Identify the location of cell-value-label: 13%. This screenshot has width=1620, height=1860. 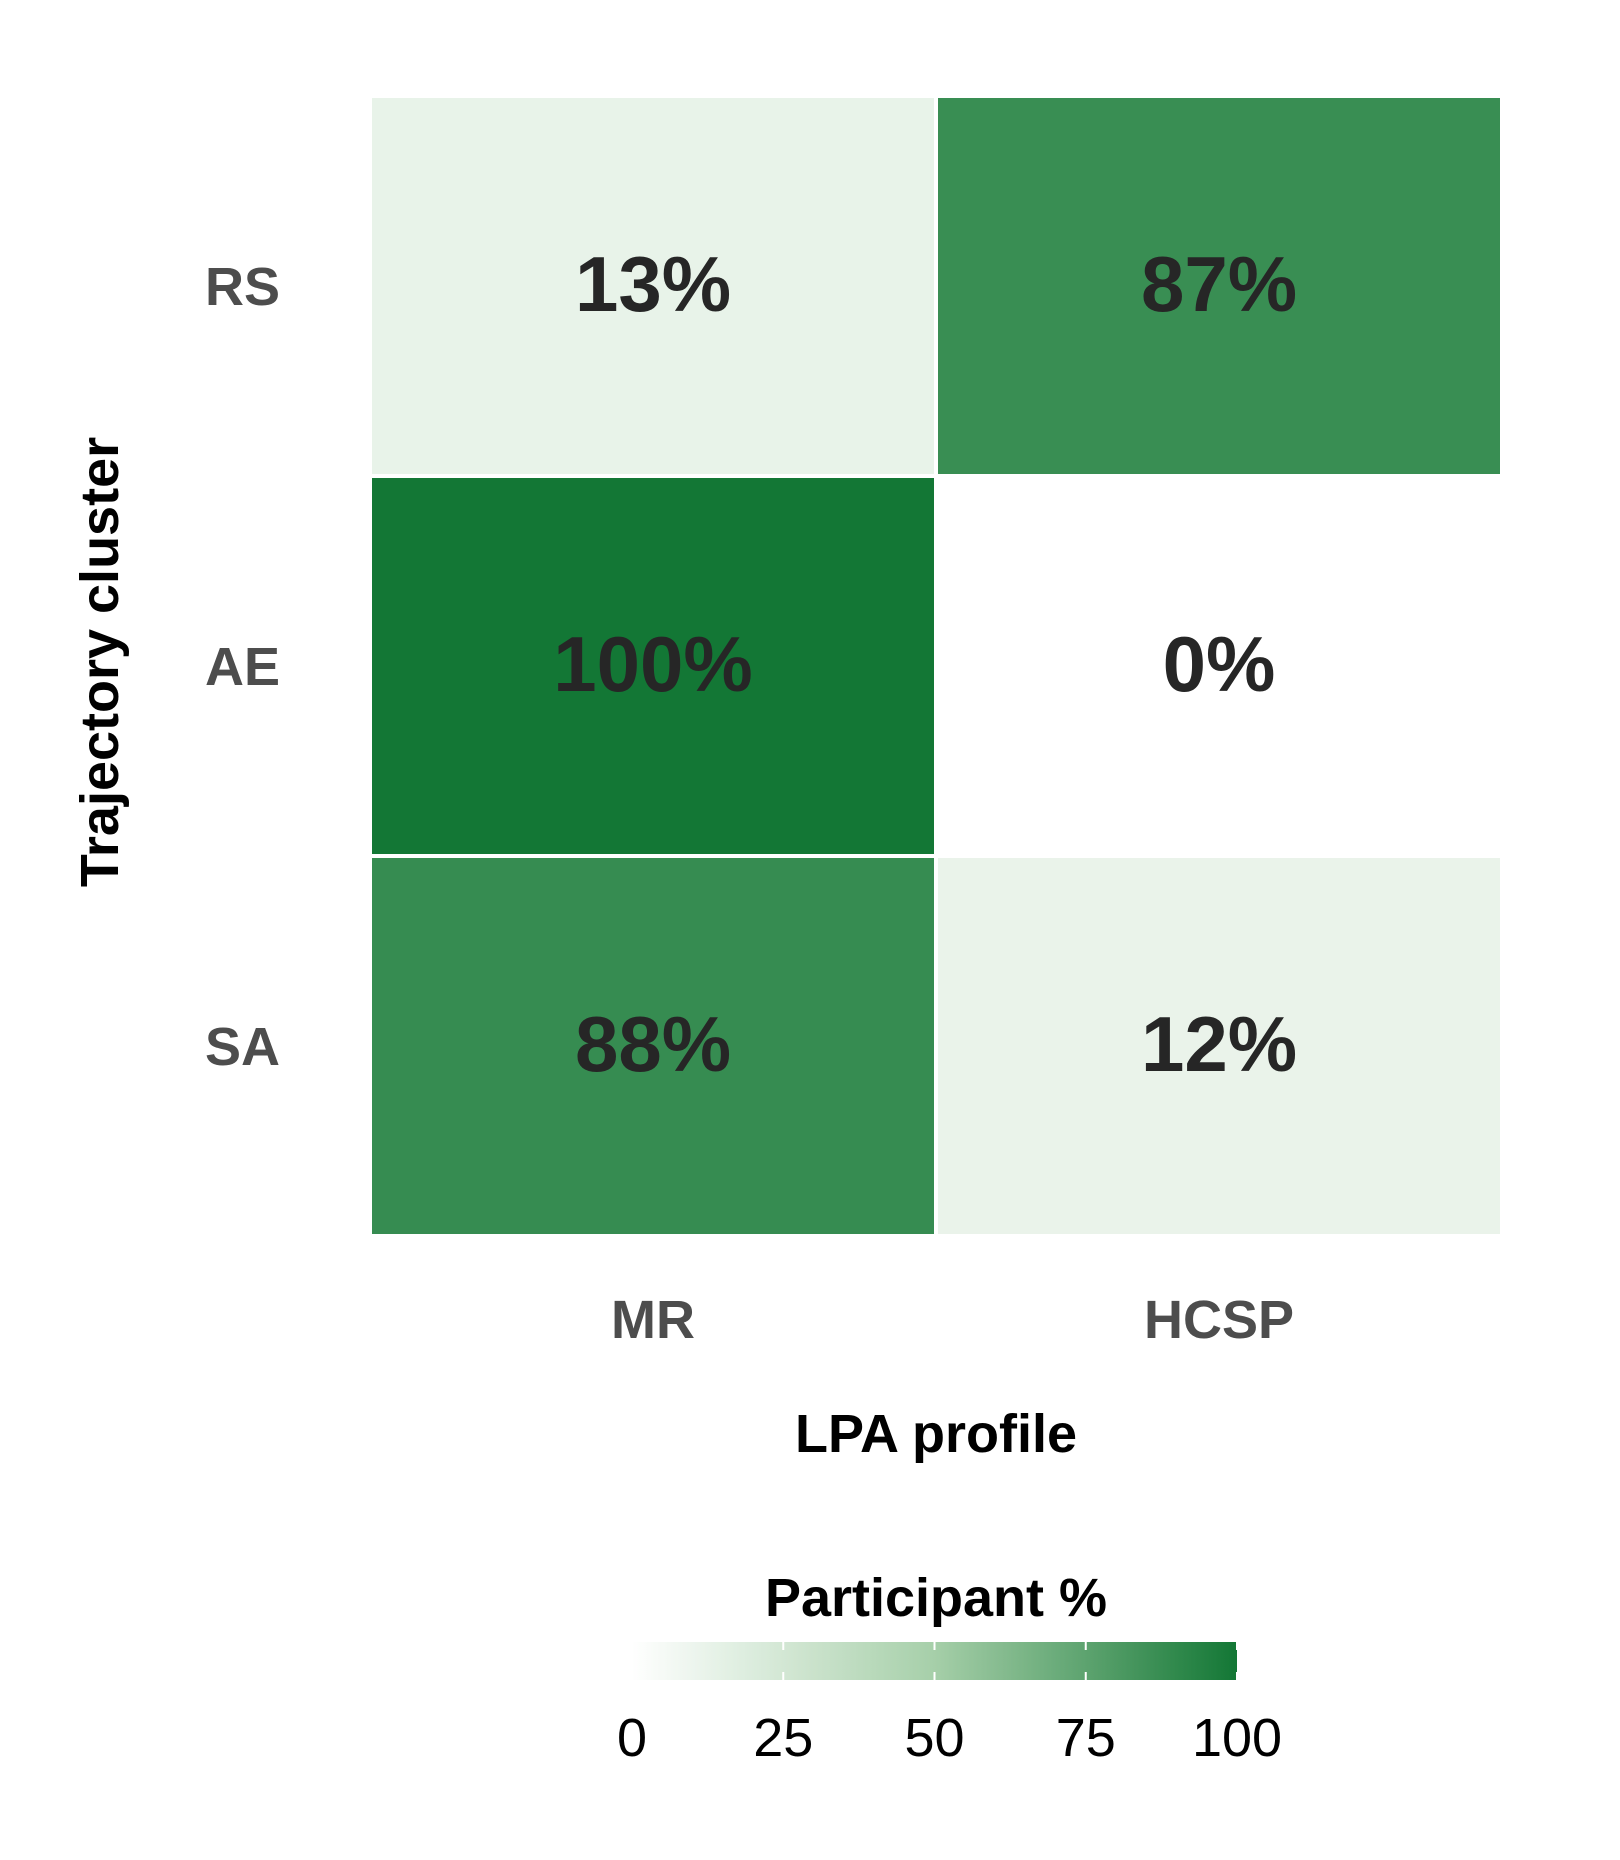
(653, 284).